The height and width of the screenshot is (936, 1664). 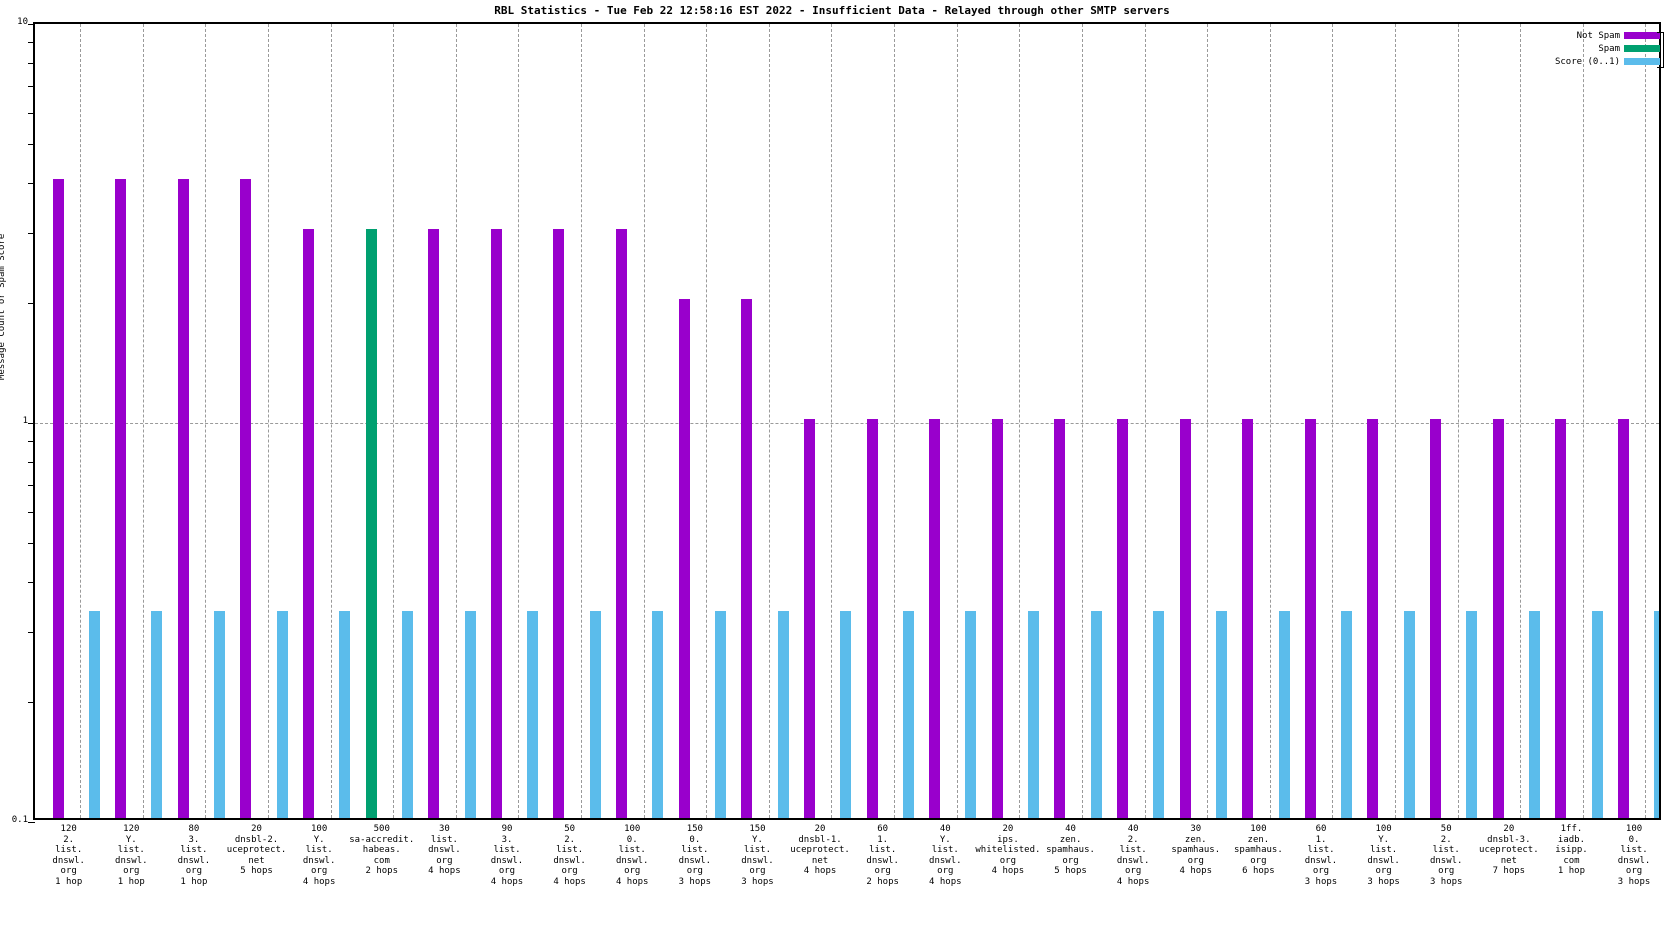 I want to click on legend-label: Not Spam, so click(x=1598, y=35).